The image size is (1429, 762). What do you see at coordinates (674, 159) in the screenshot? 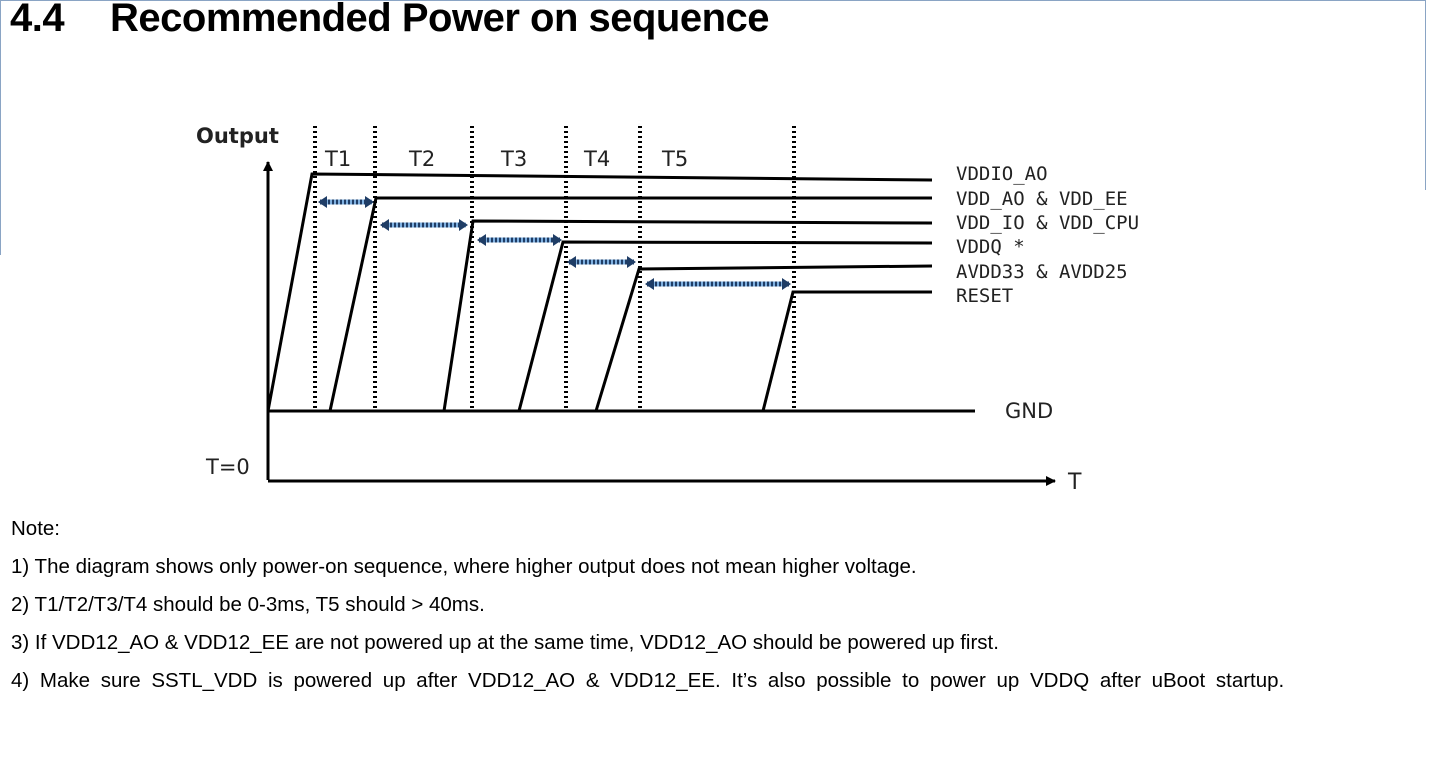
I see `interval-label-t5: T5` at bounding box center [674, 159].